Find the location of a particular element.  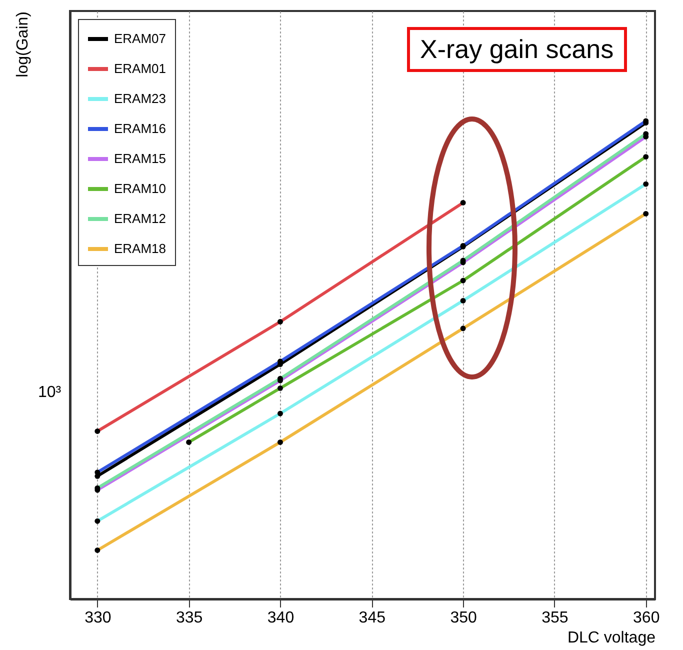

legend-label: ERAM07 is located at coordinates (140, 38).